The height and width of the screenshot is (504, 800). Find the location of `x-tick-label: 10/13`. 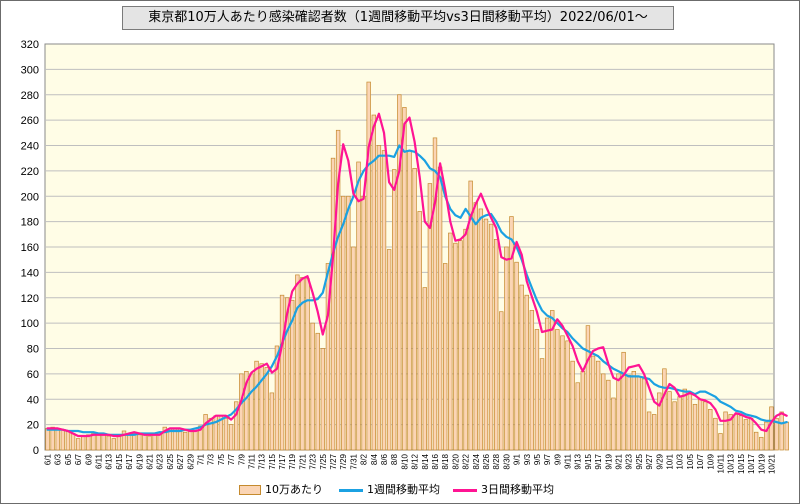

x-tick-label: 10/13 is located at coordinates (731, 463).